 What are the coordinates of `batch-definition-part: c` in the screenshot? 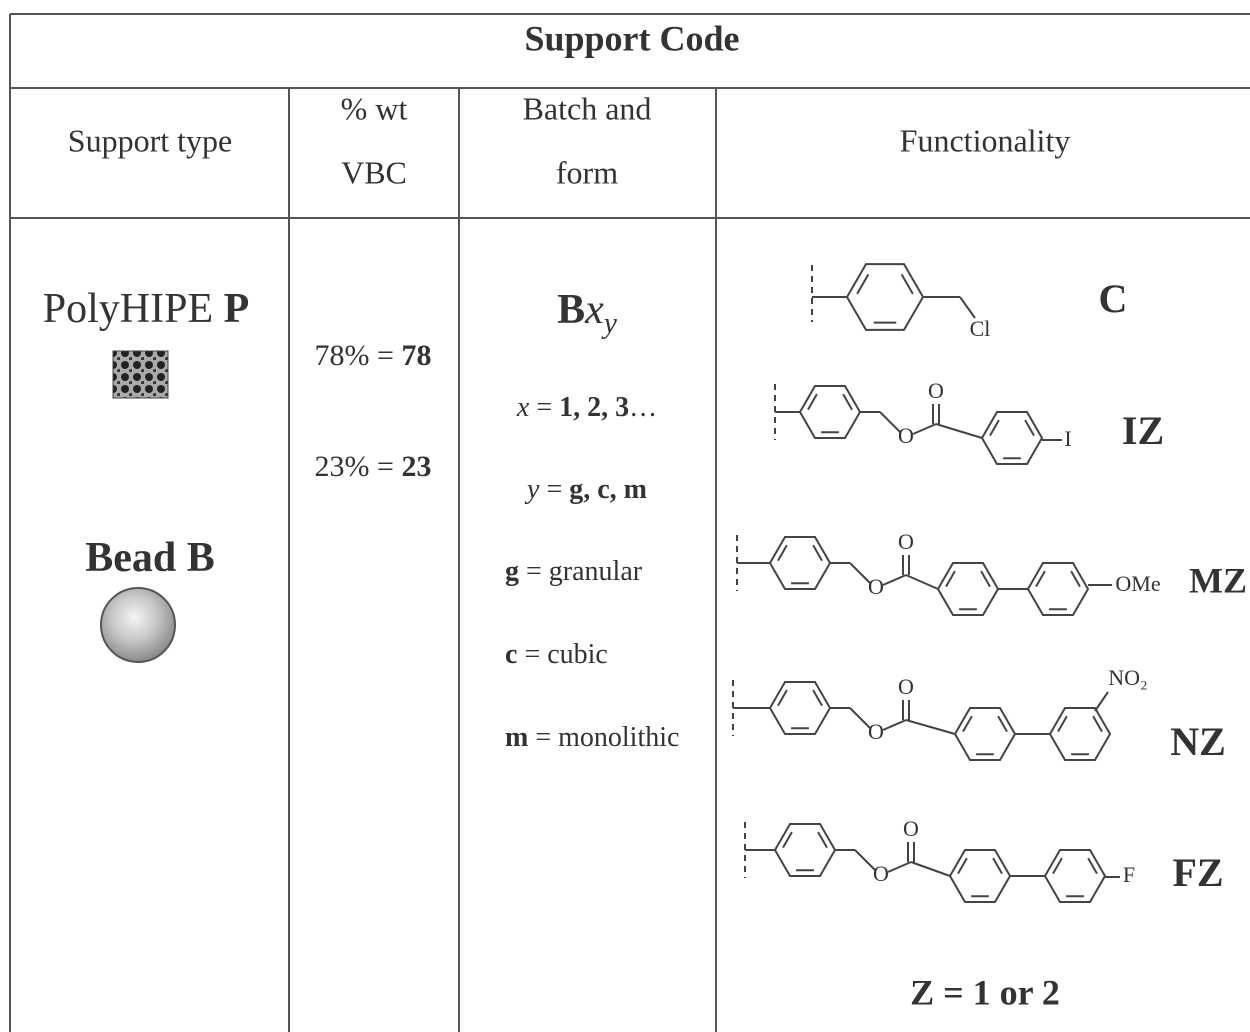 It's located at (511, 654).